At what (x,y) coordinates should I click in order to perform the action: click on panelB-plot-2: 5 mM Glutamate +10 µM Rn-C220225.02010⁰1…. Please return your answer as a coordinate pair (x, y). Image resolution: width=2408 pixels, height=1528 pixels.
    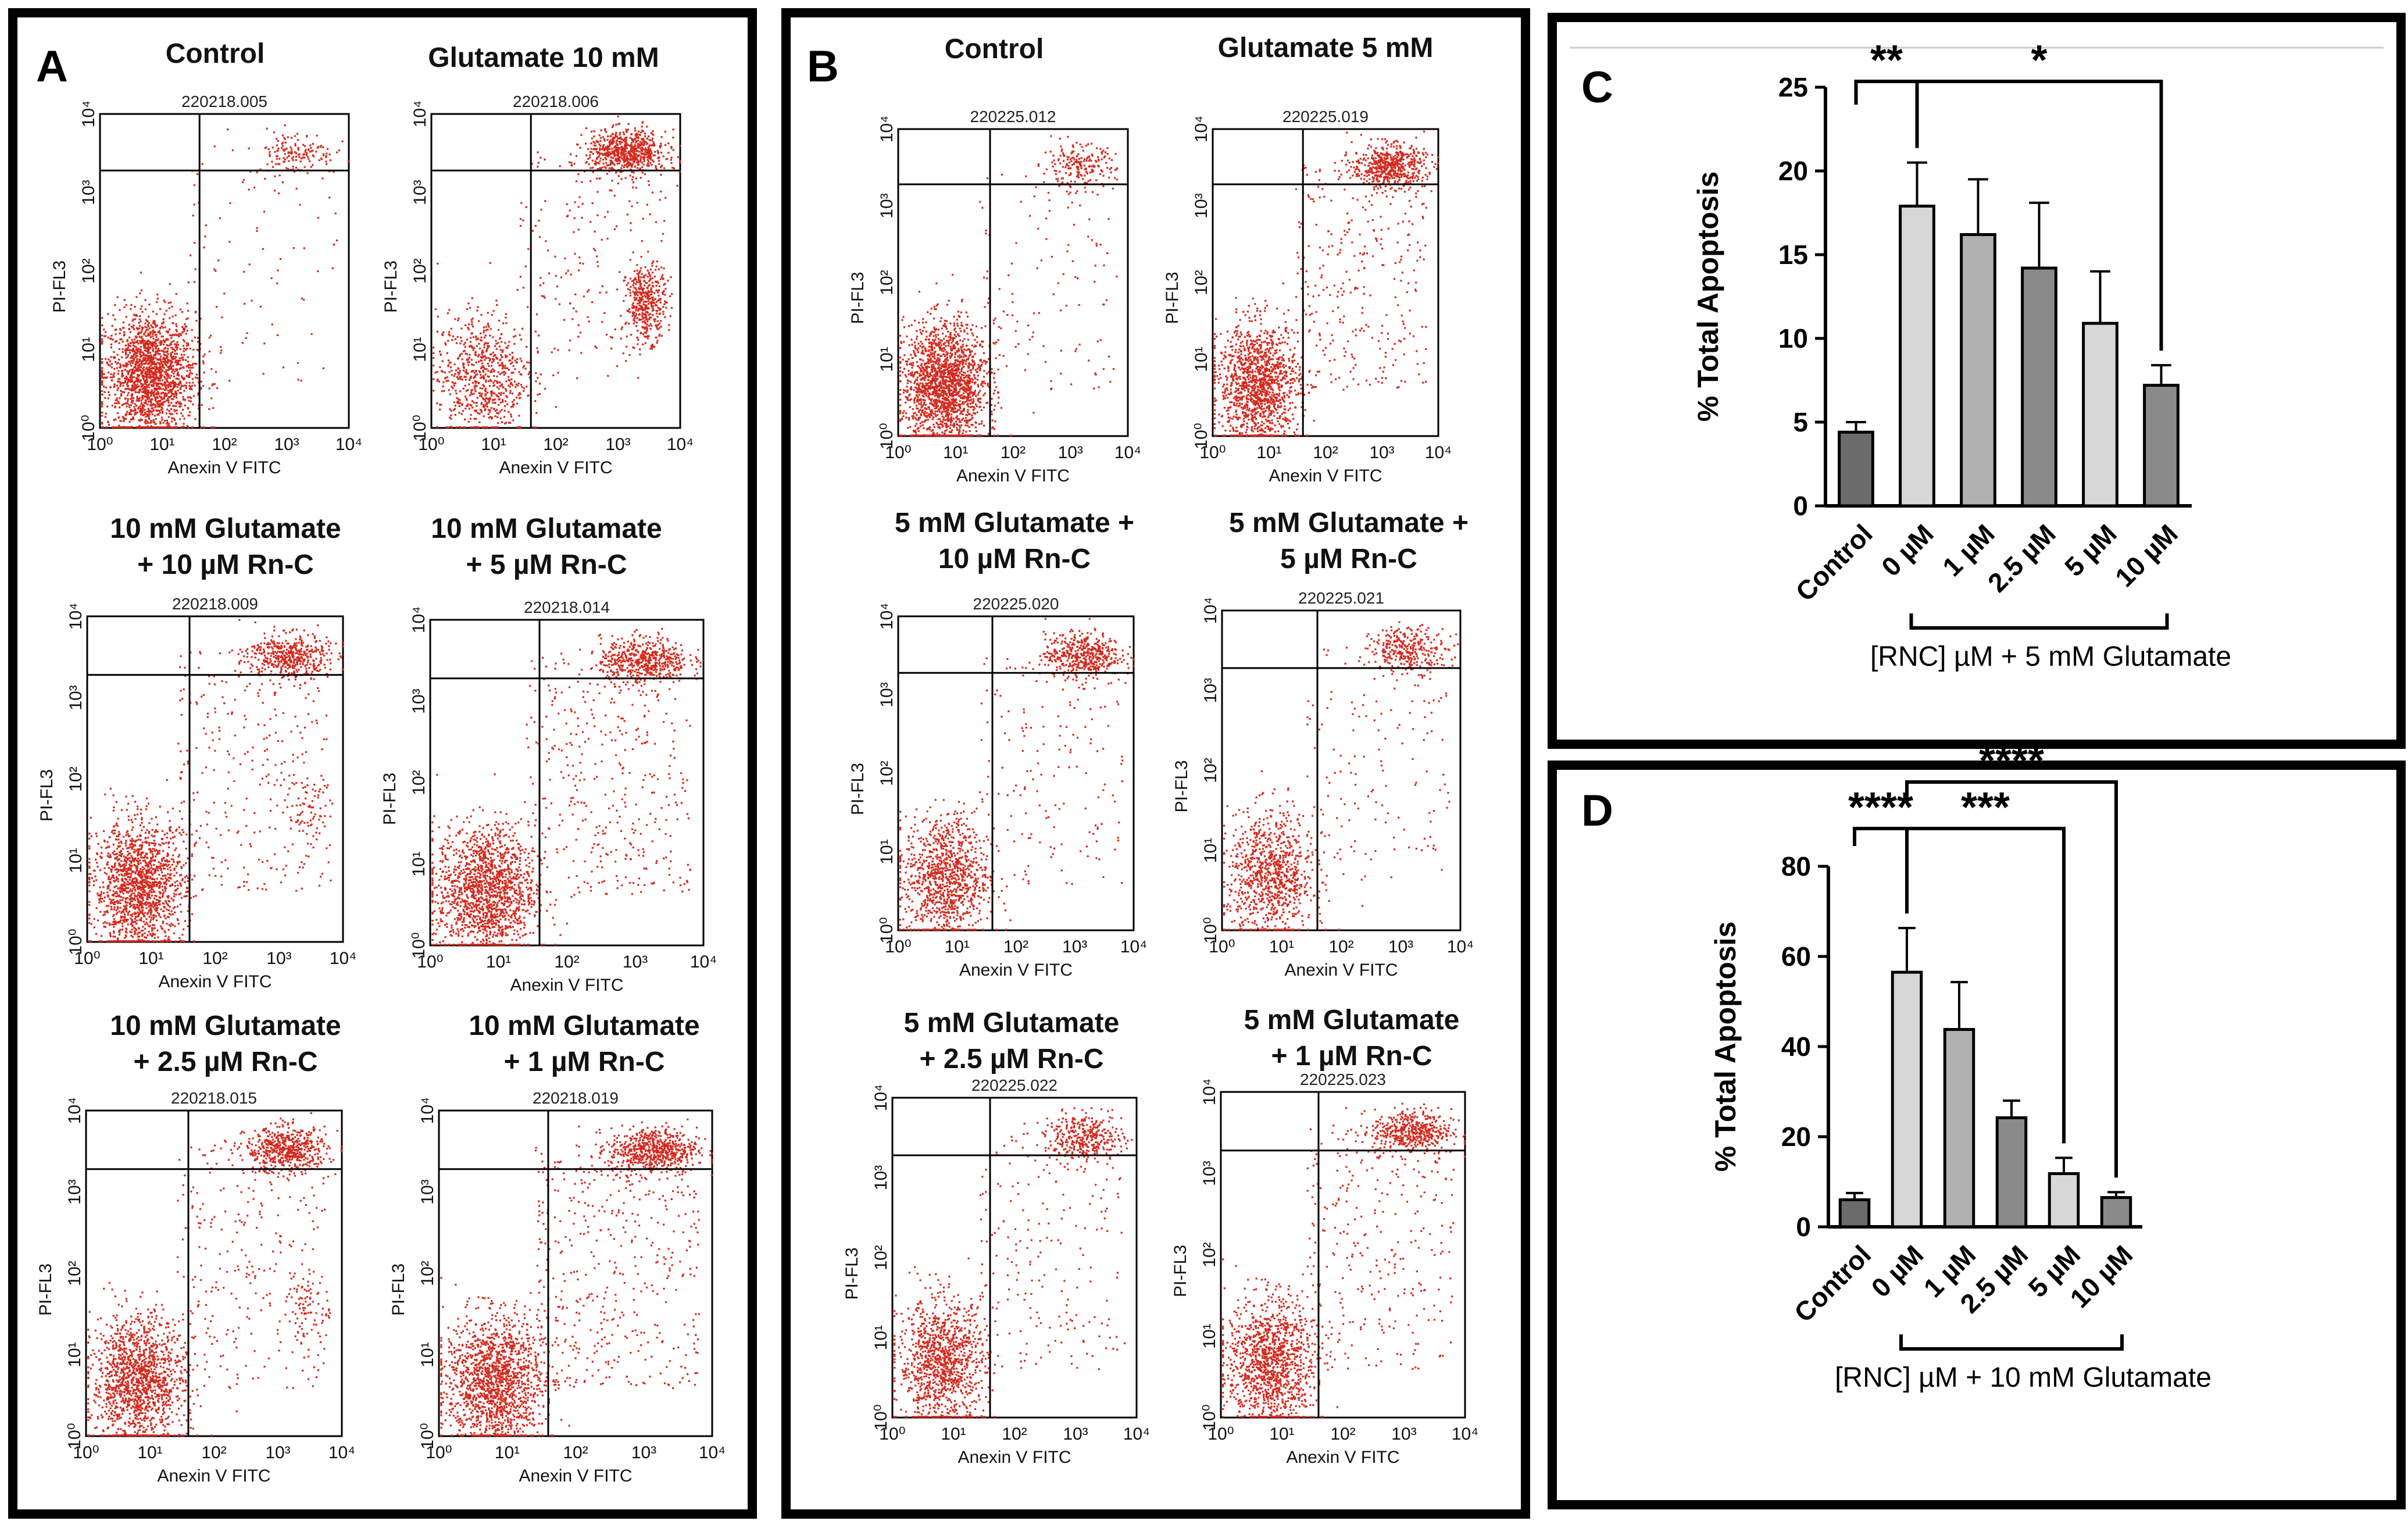
    Looking at the image, I should click on (997, 744).